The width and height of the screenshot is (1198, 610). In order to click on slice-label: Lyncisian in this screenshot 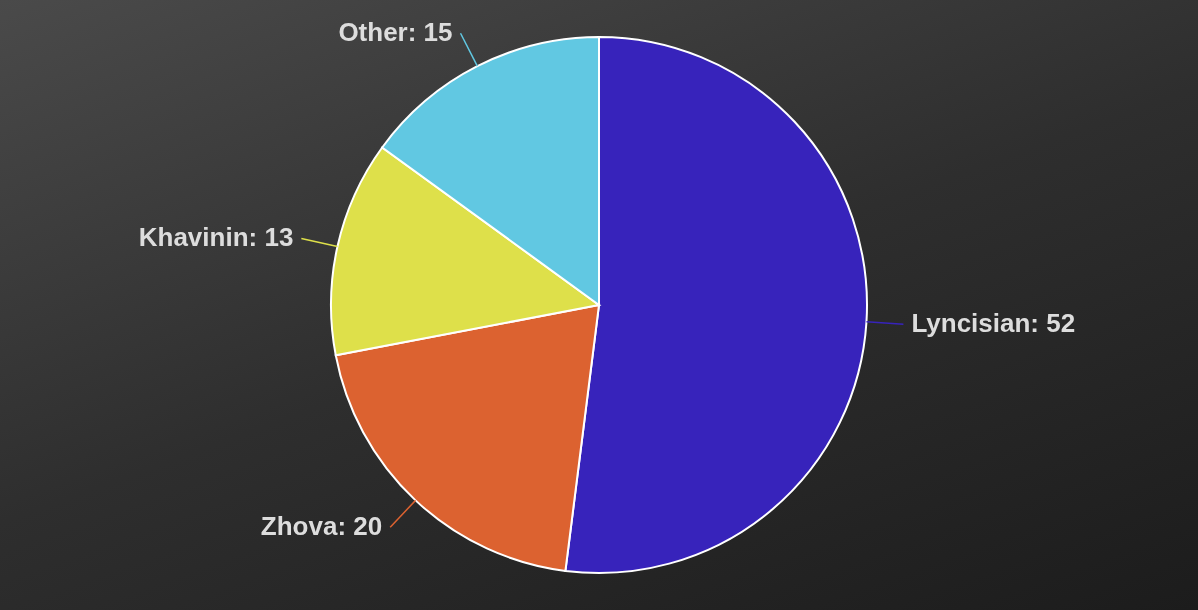, I will do `click(971, 323)`.